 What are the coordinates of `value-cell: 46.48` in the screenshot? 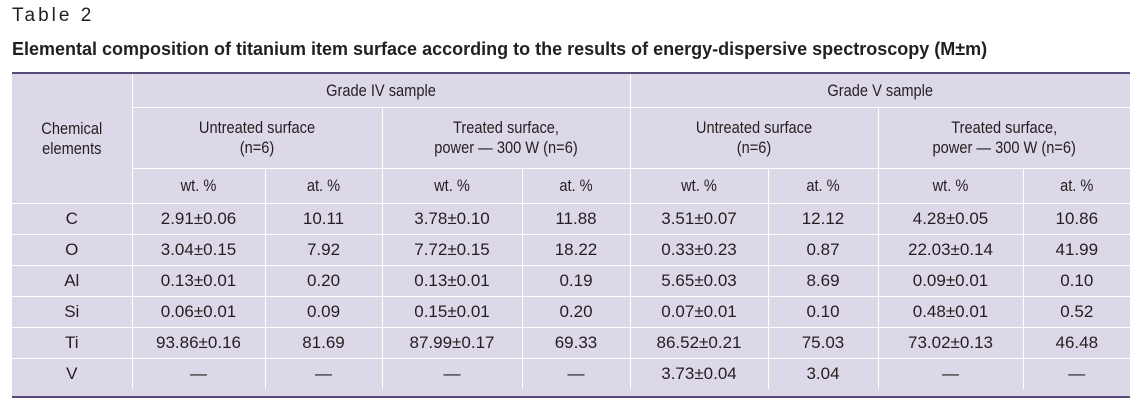 It's located at (1076, 343).